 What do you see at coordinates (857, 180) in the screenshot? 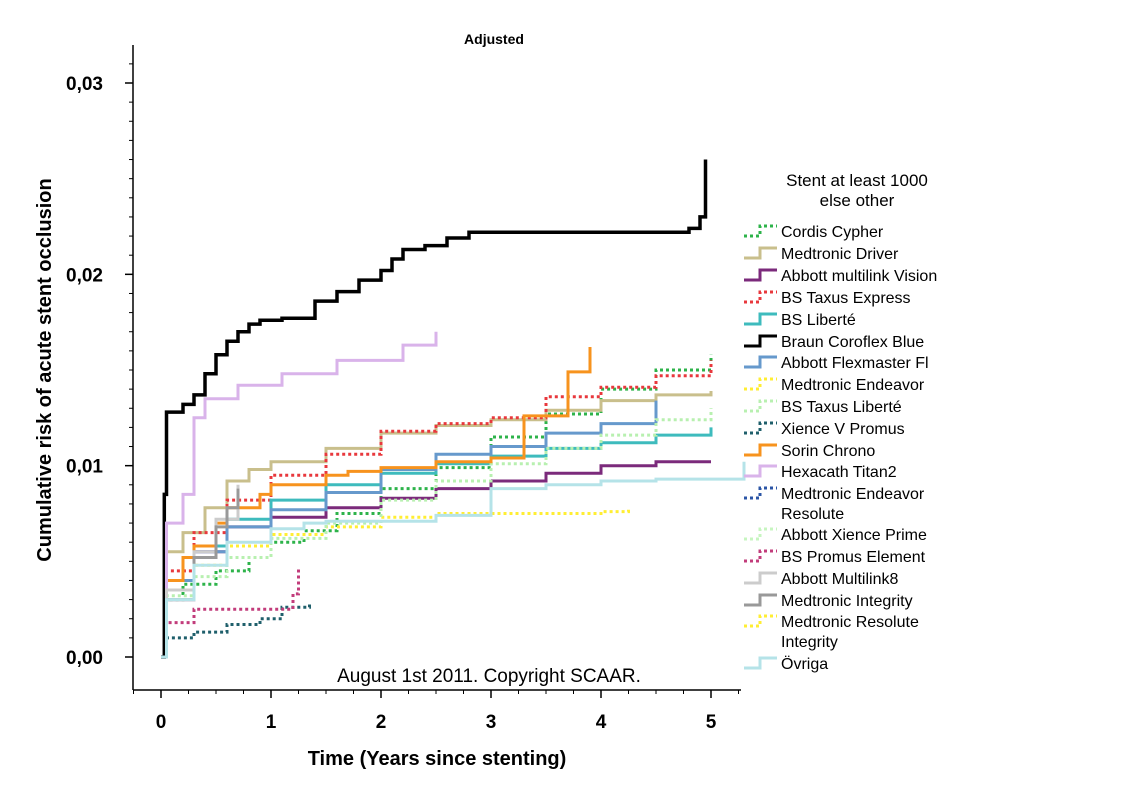
I see `legend-title-line-1: Stent at least 1000` at bounding box center [857, 180].